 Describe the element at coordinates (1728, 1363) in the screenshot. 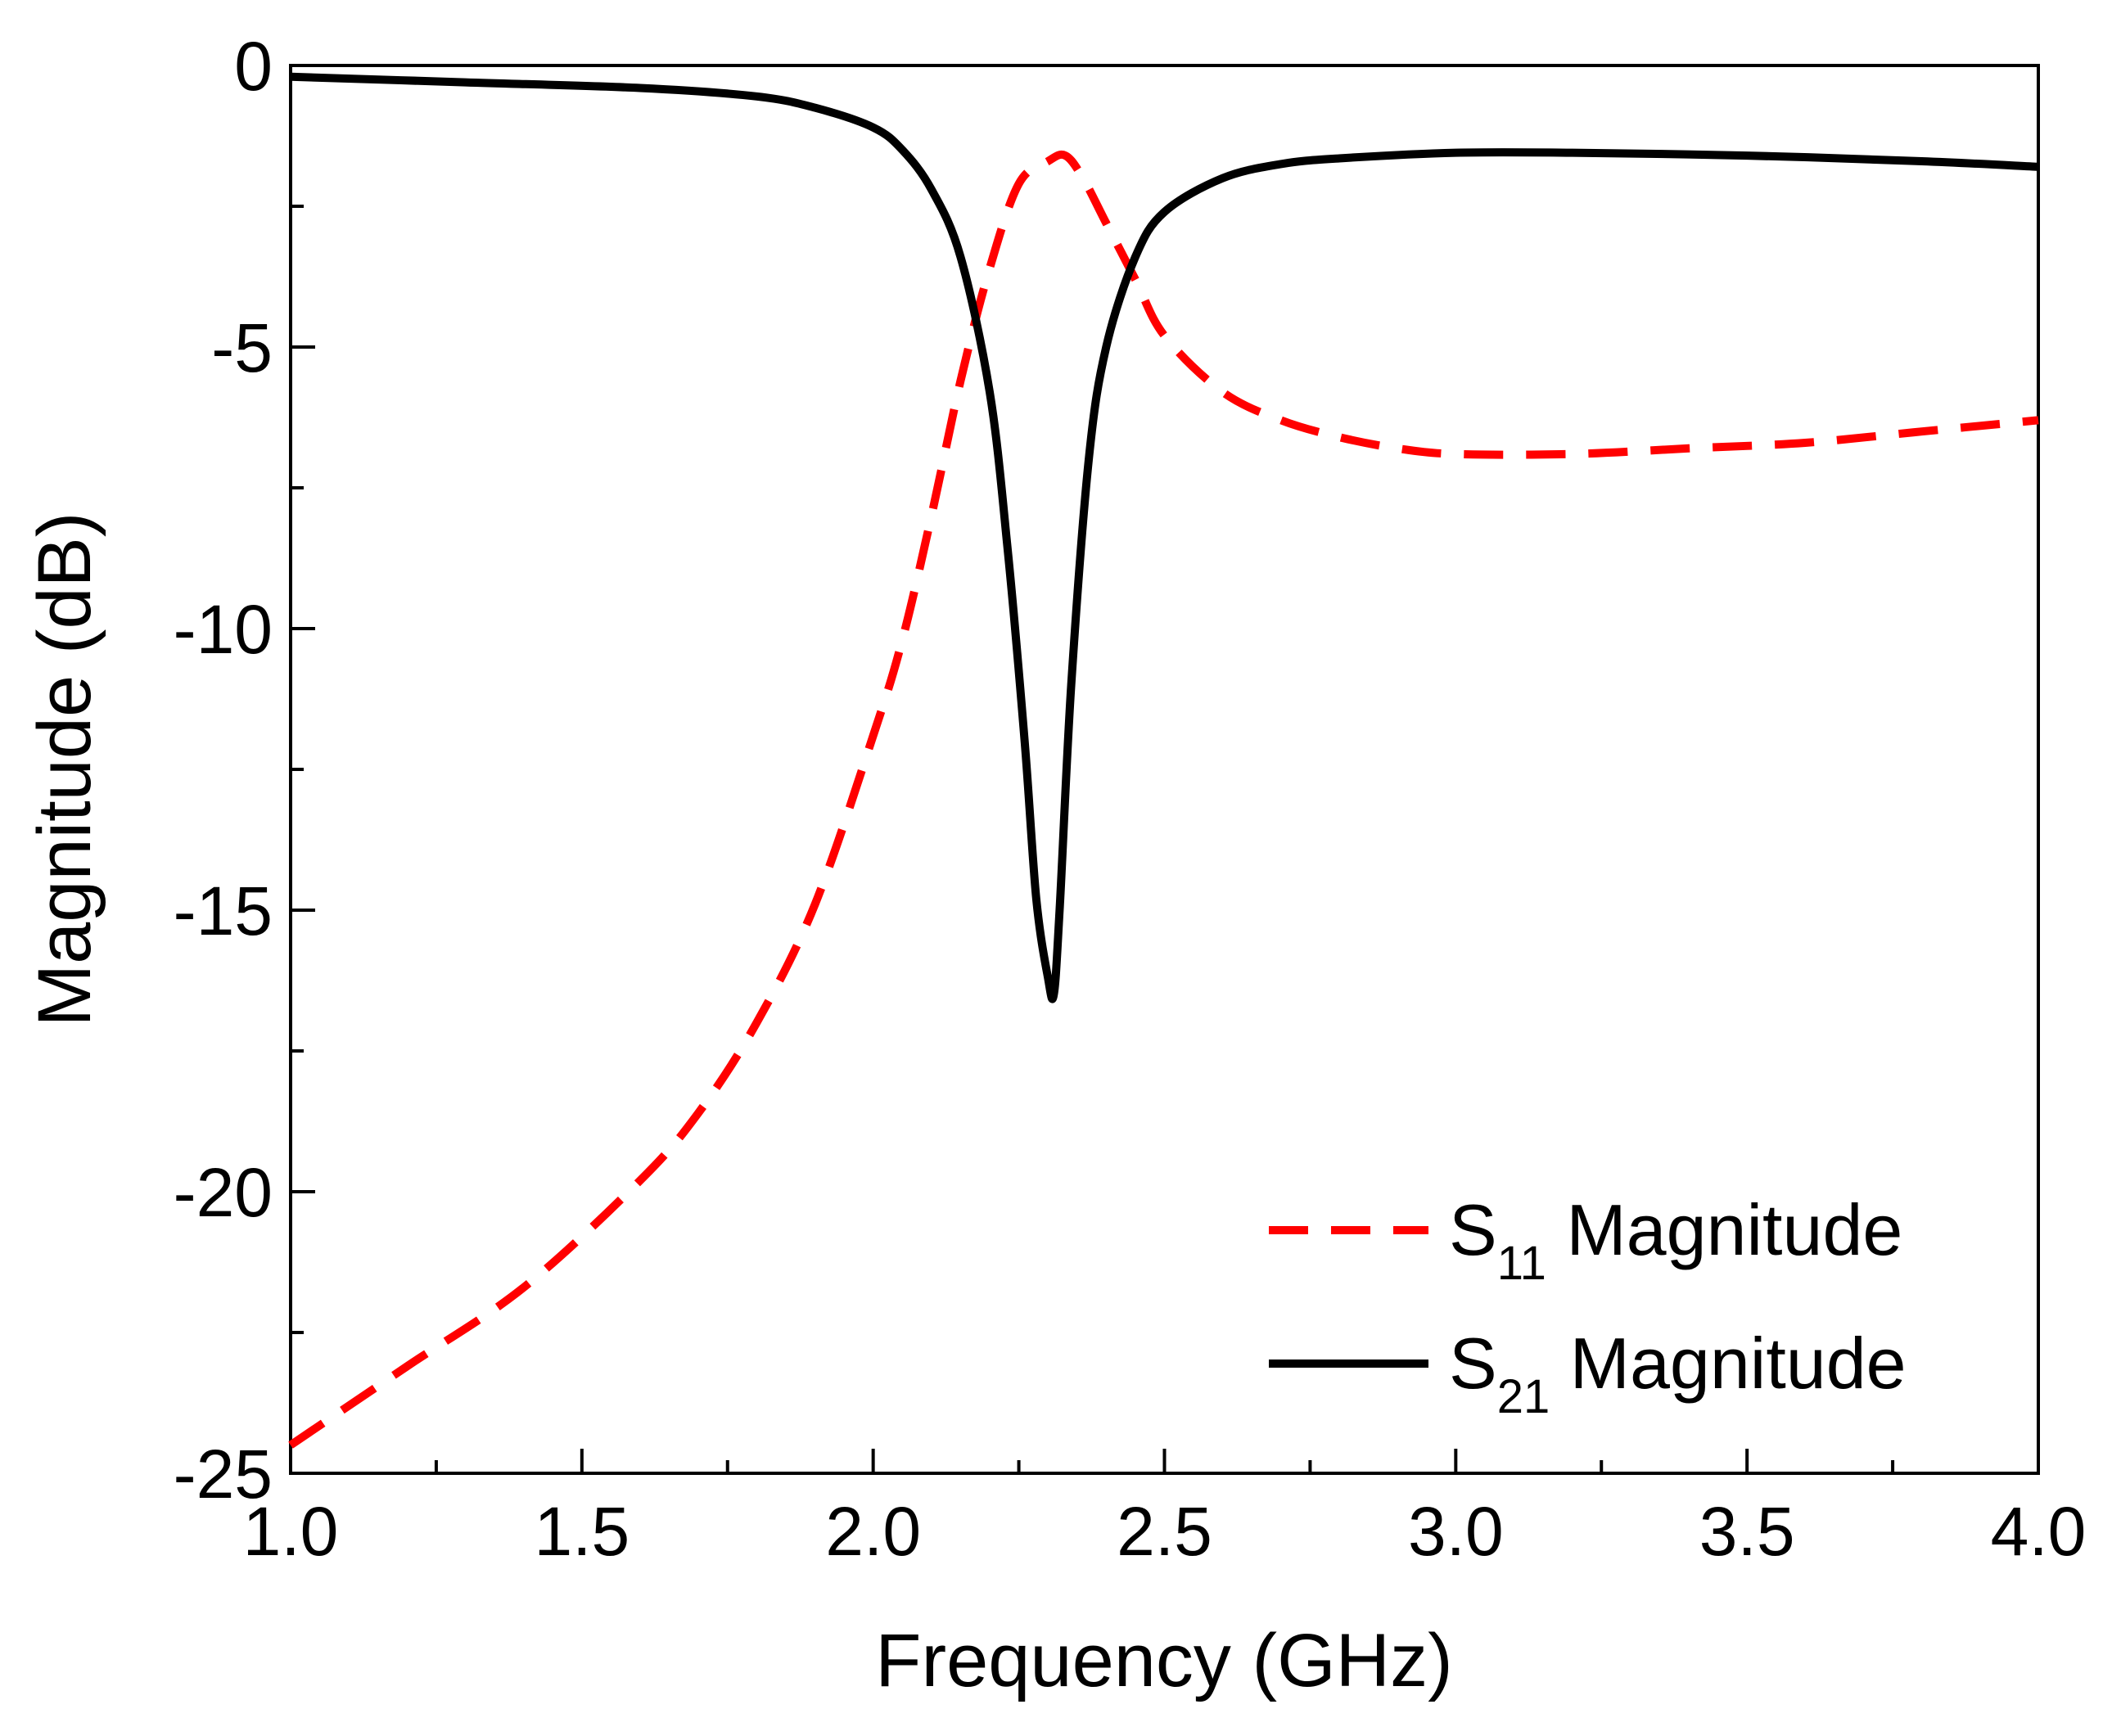

I see `legend-s21-rest: Magnitude` at that location.